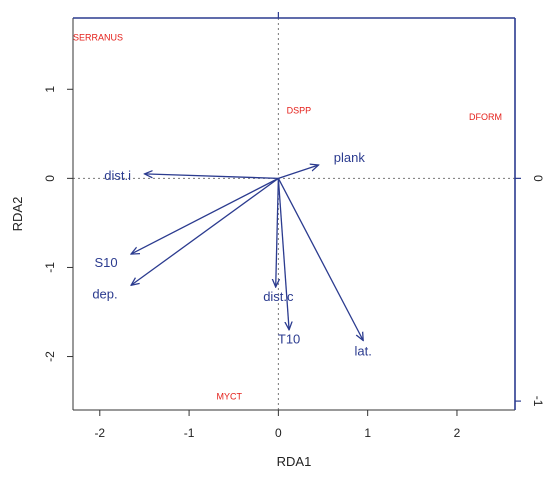  Describe the element at coordinates (50, 267) in the screenshot. I see `y-tick-label: -1` at that location.